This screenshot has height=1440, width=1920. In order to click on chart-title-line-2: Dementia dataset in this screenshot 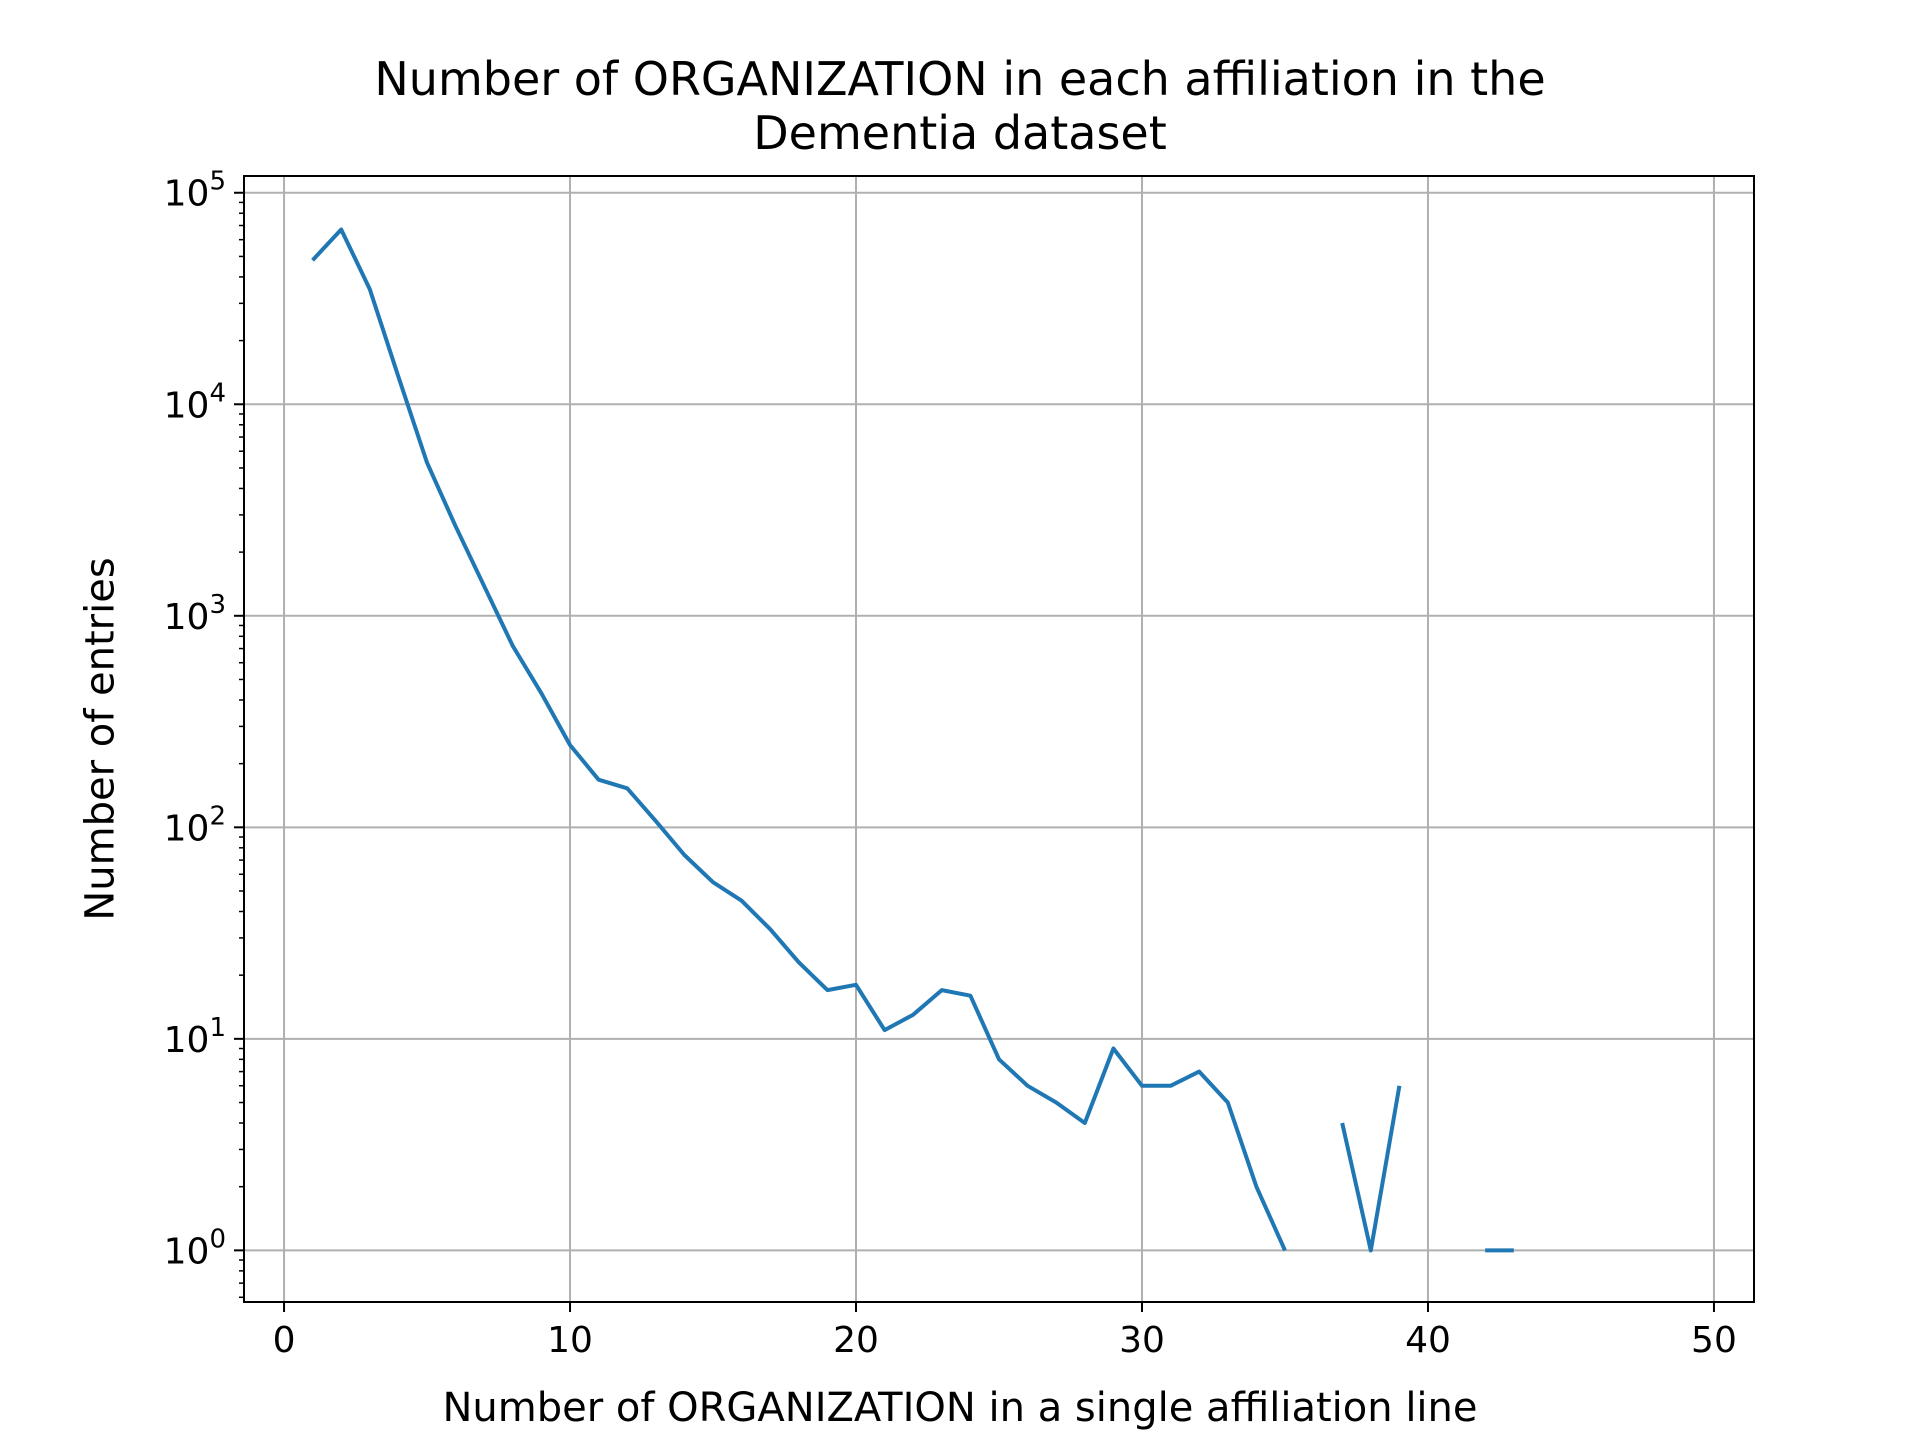, I will do `click(960, 133)`.